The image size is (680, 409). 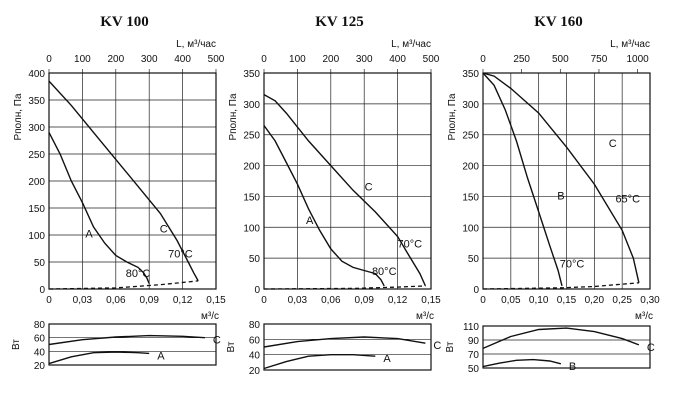 I want to click on y-tick-label: 150, so click(x=251, y=197).